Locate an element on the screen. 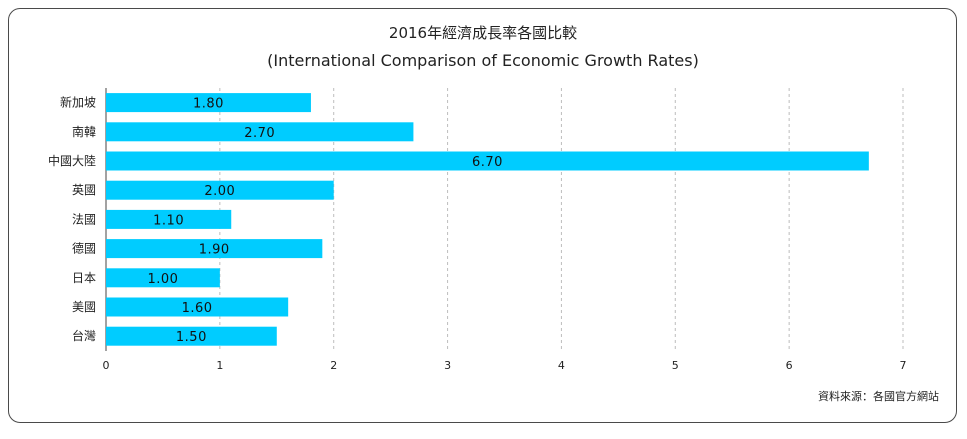  x-tick-label: 2 is located at coordinates (333, 365).